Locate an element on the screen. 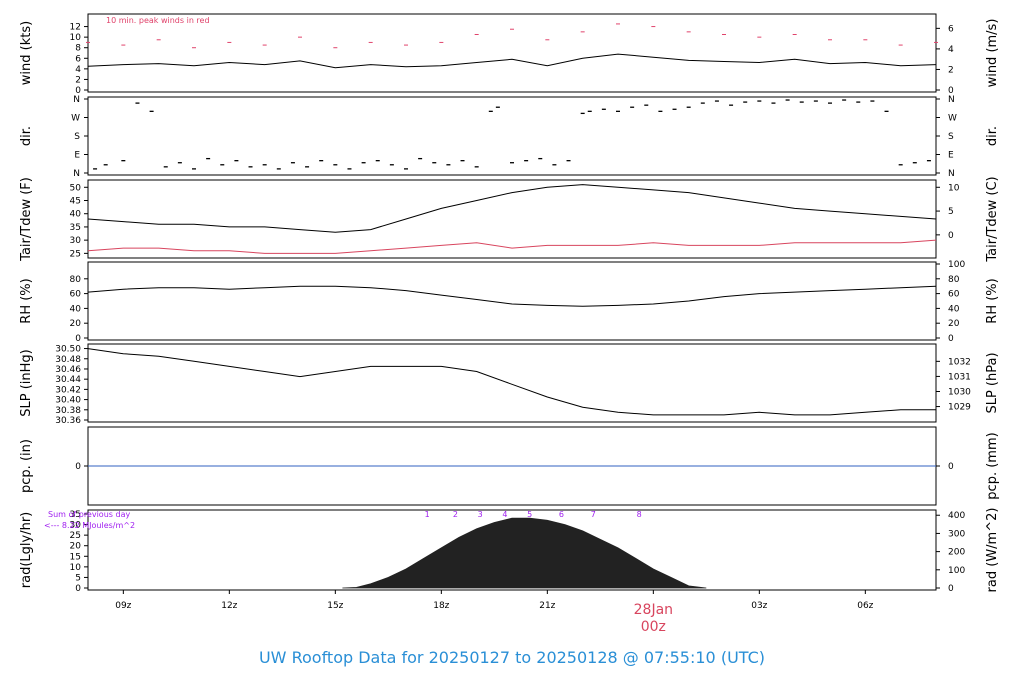  slp-left-tick-label: 30.46 is located at coordinates (68, 370).